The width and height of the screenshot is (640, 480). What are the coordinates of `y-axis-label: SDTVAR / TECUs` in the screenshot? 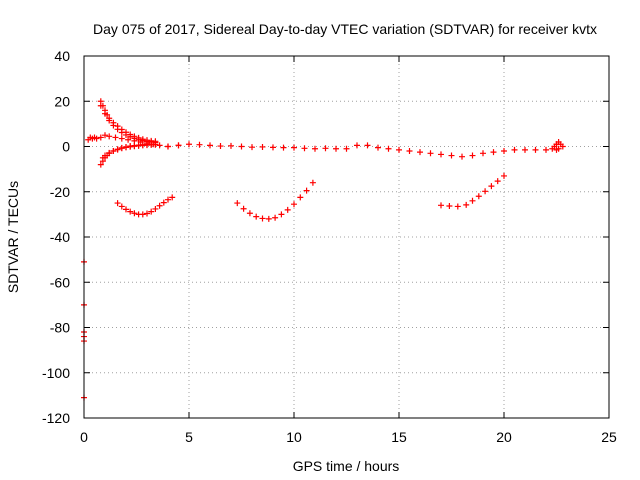 It's located at (13, 237).